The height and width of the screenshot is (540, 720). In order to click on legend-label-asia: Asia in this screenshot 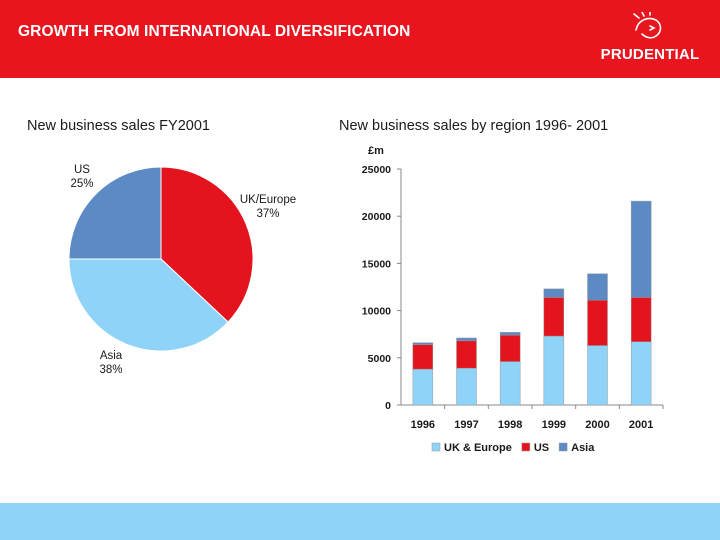, I will do `click(583, 448)`.